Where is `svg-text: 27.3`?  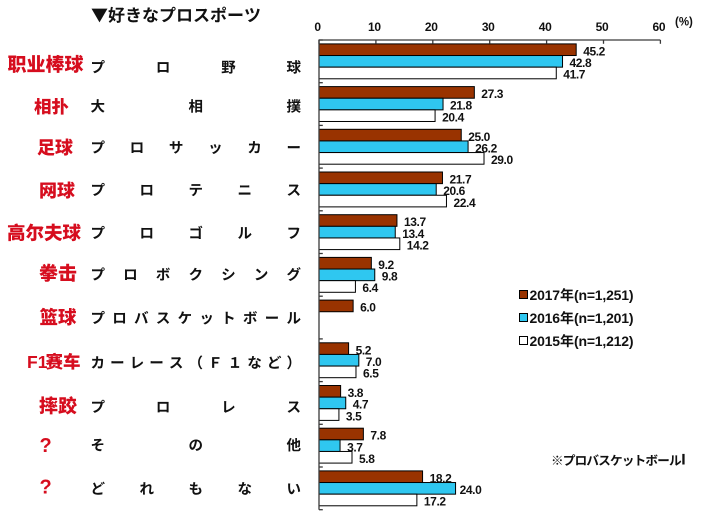
svg-text: 27.3 is located at coordinates (492, 94).